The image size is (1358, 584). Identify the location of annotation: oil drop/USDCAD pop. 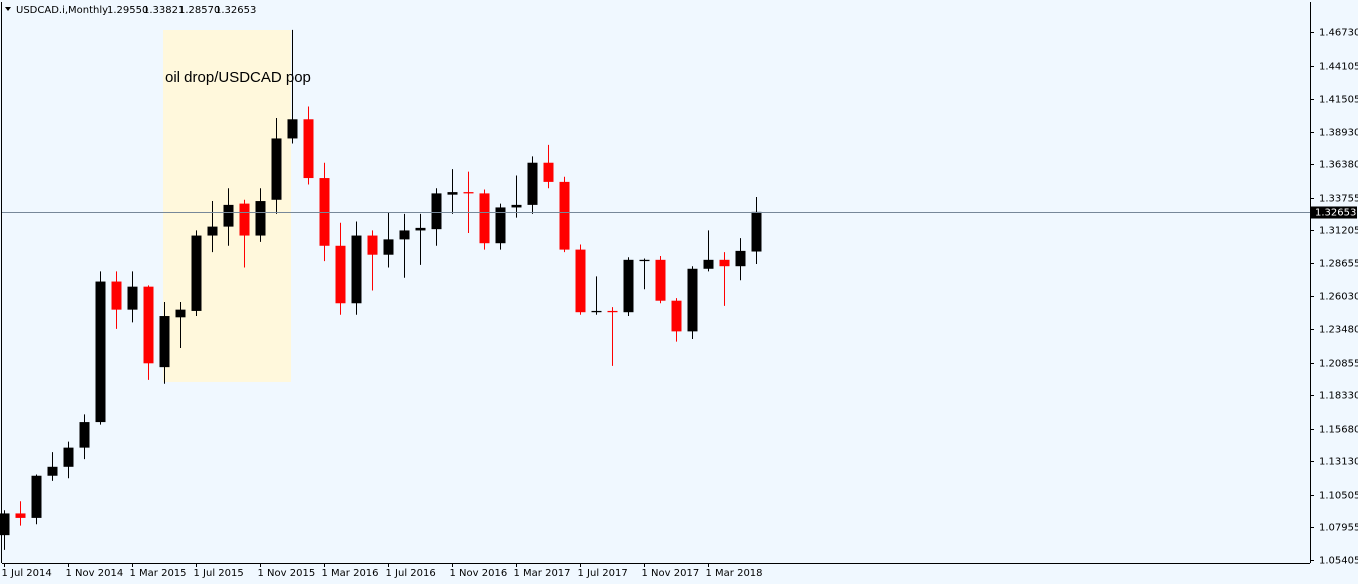
(238, 77).